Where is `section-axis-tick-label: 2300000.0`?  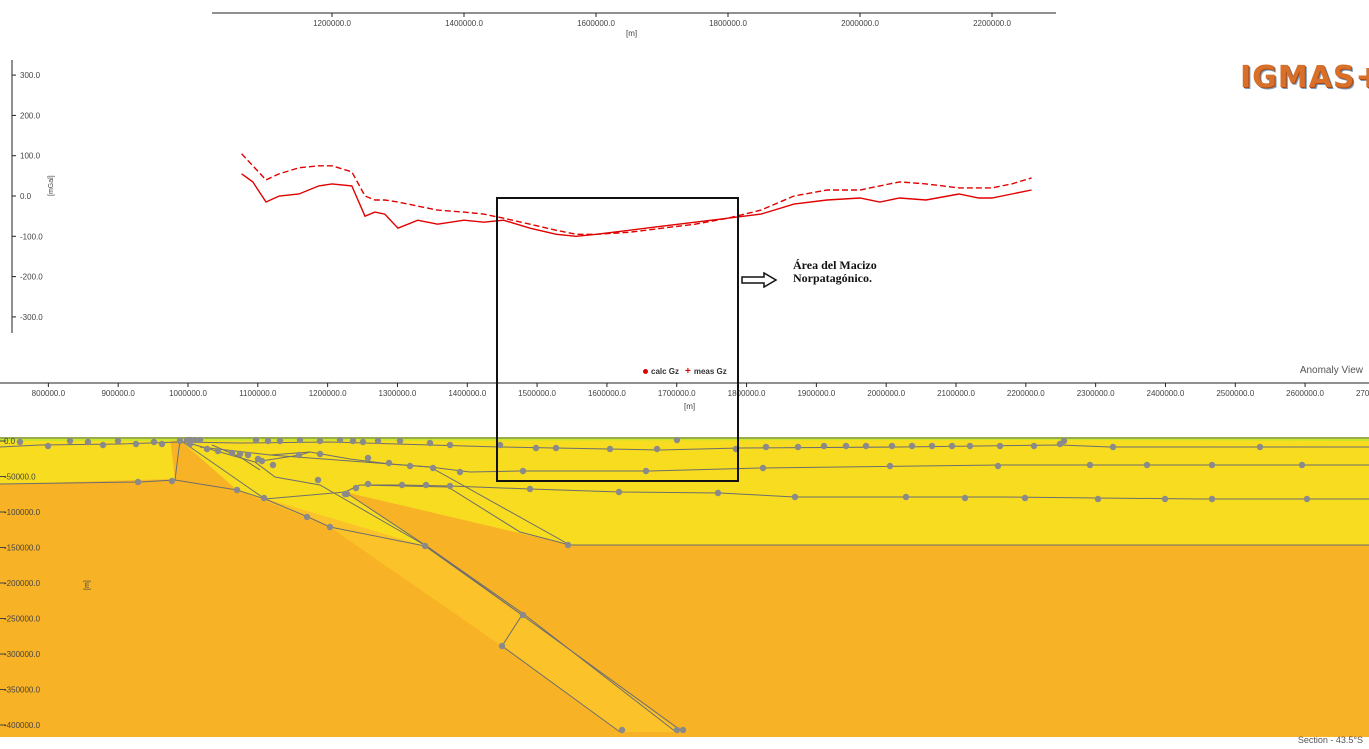
section-axis-tick-label: 2300000.0 is located at coordinates (1096, 393).